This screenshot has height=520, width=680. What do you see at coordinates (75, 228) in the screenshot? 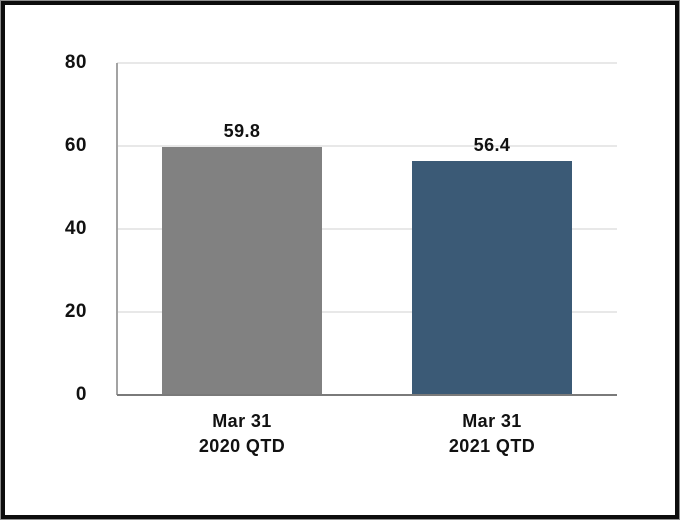
I see `y-tick-label-40: 40` at bounding box center [75, 228].